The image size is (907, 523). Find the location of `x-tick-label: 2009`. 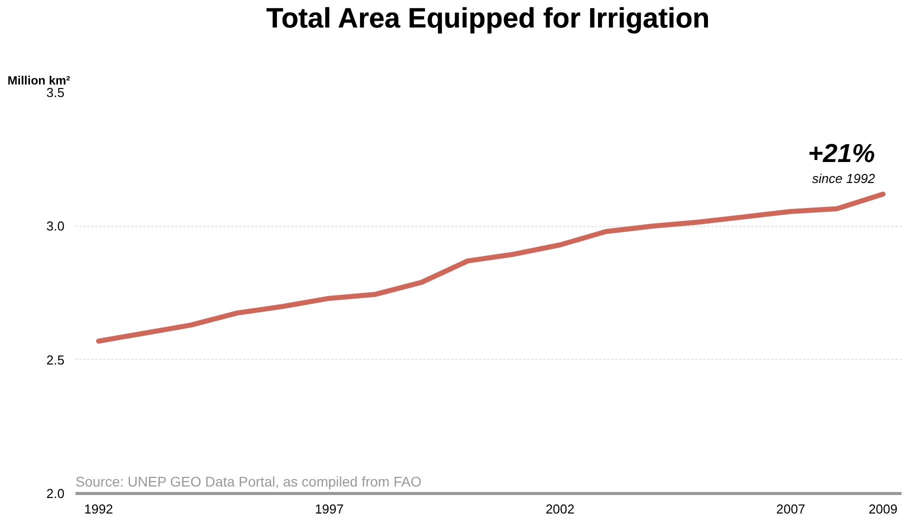

x-tick-label: 2009 is located at coordinates (883, 509).